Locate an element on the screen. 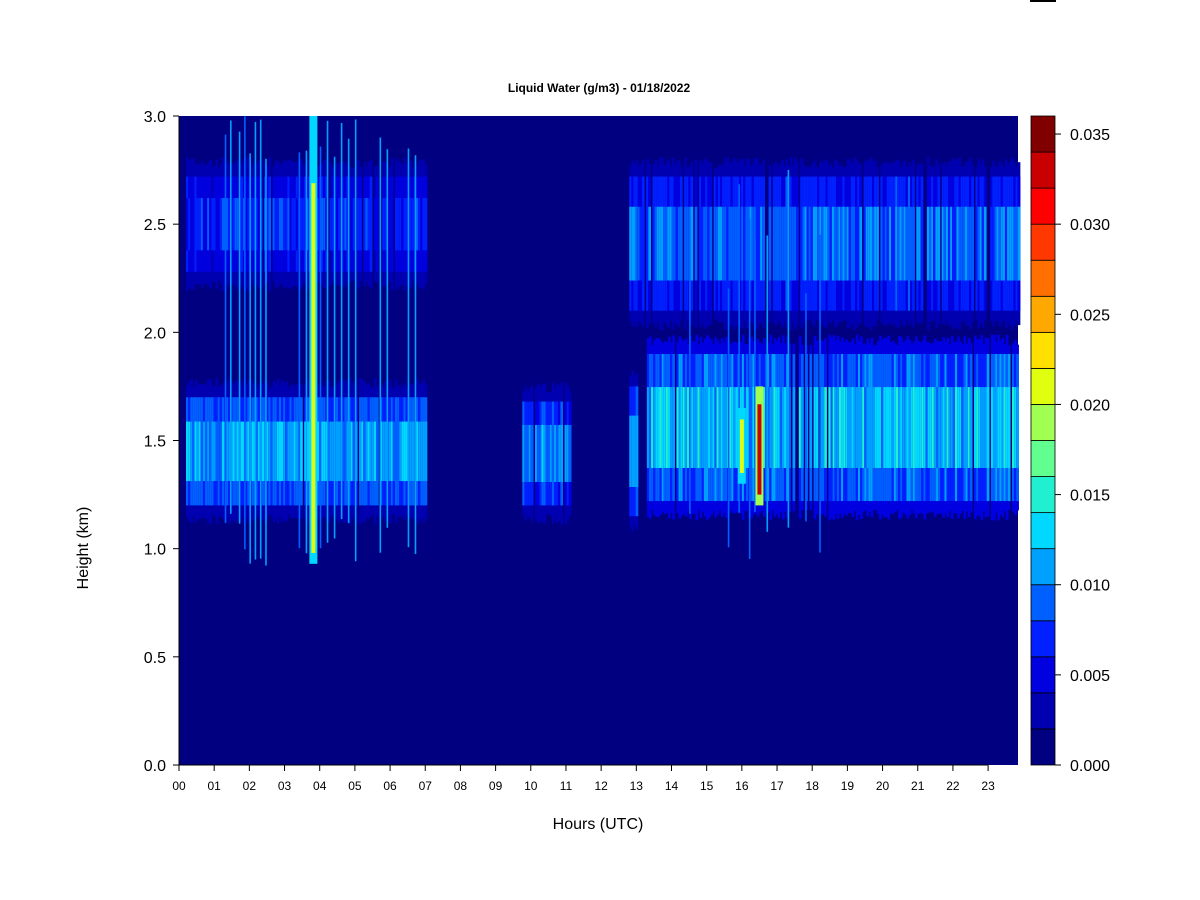  x-tick-label: 18 is located at coordinates (813, 786).